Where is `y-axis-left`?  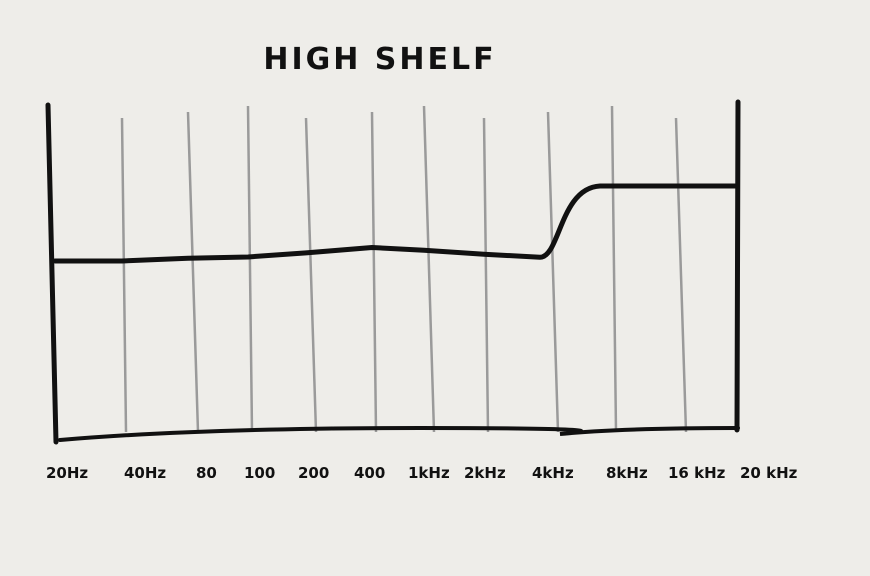
y-axis-left is located at coordinates (52, 273).